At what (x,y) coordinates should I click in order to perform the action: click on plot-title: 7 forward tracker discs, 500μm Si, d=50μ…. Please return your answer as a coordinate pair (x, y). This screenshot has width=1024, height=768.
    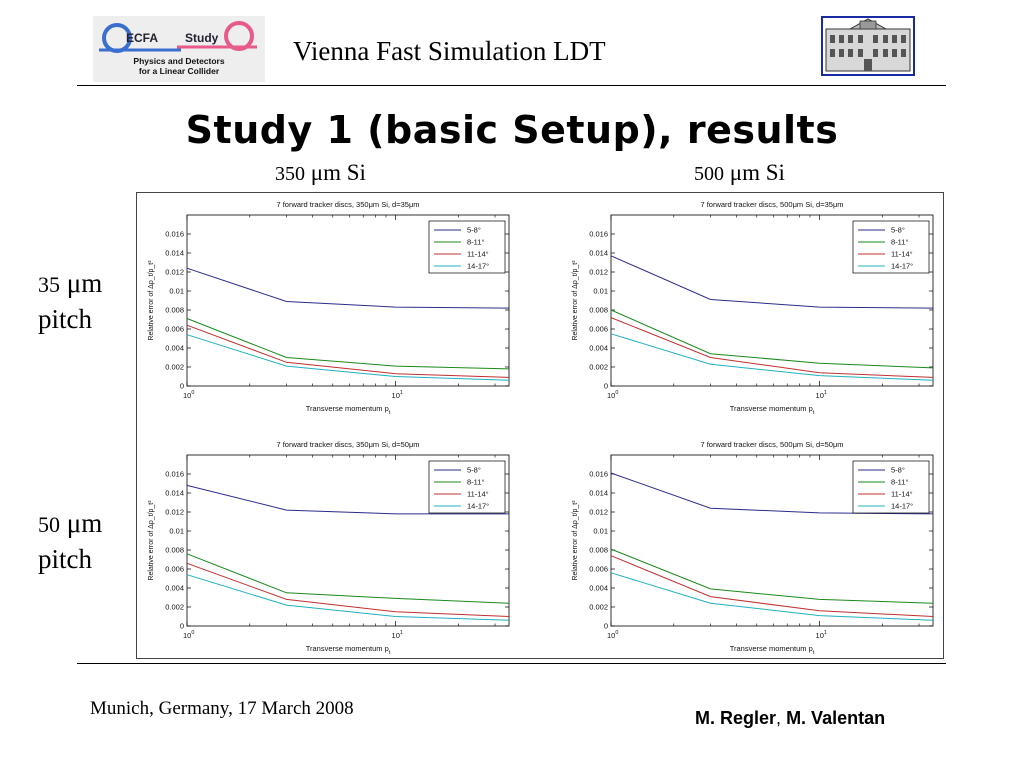
    Looking at the image, I should click on (771, 444).